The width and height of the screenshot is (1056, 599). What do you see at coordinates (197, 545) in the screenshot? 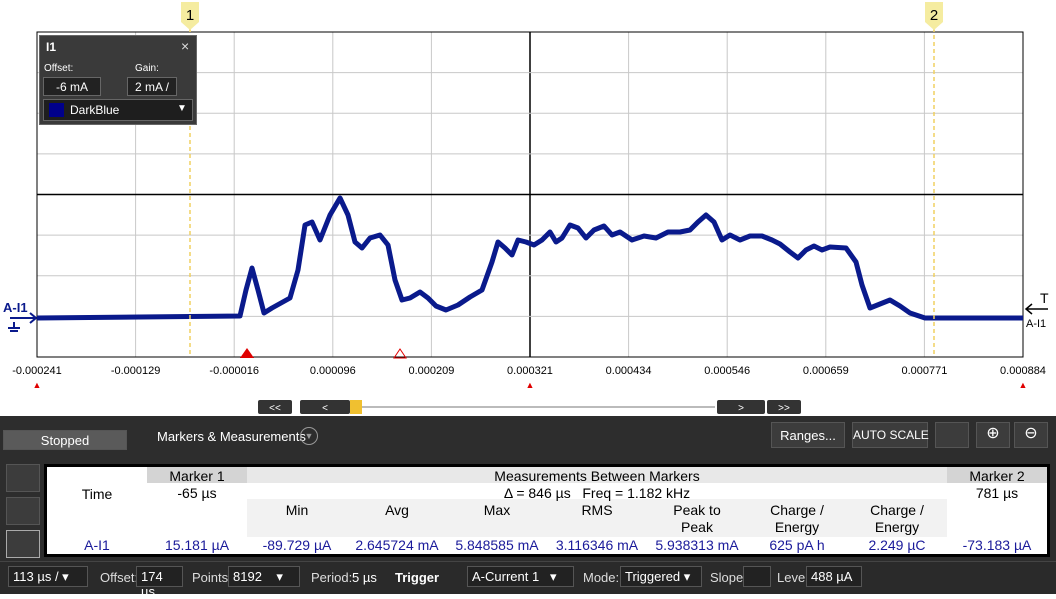
I see `marker1-value: 15.181 µA` at bounding box center [197, 545].